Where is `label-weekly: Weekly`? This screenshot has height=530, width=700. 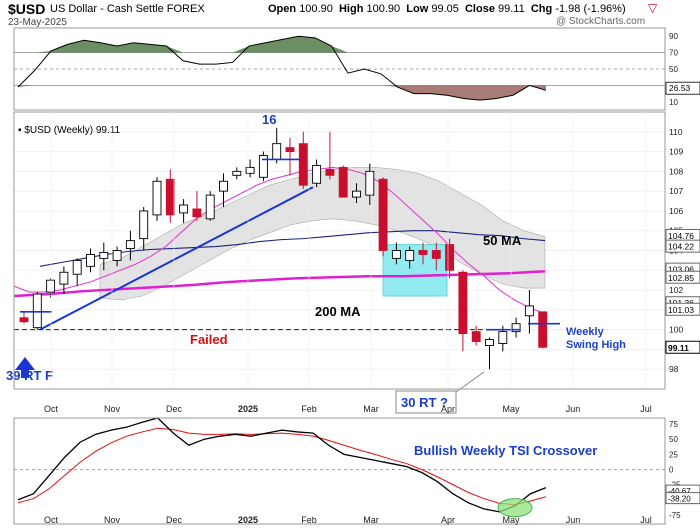
label-weekly: Weekly is located at coordinates (585, 332).